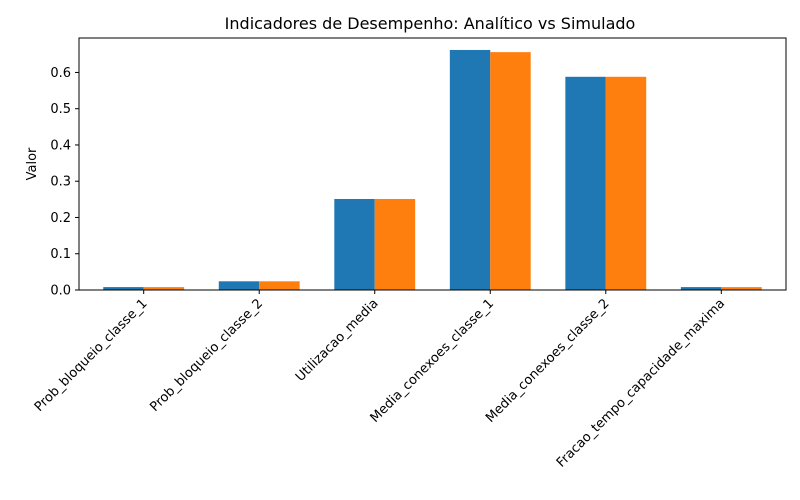  What do you see at coordinates (60, 291) in the screenshot?
I see `y-tick-label: 0.0` at bounding box center [60, 291].